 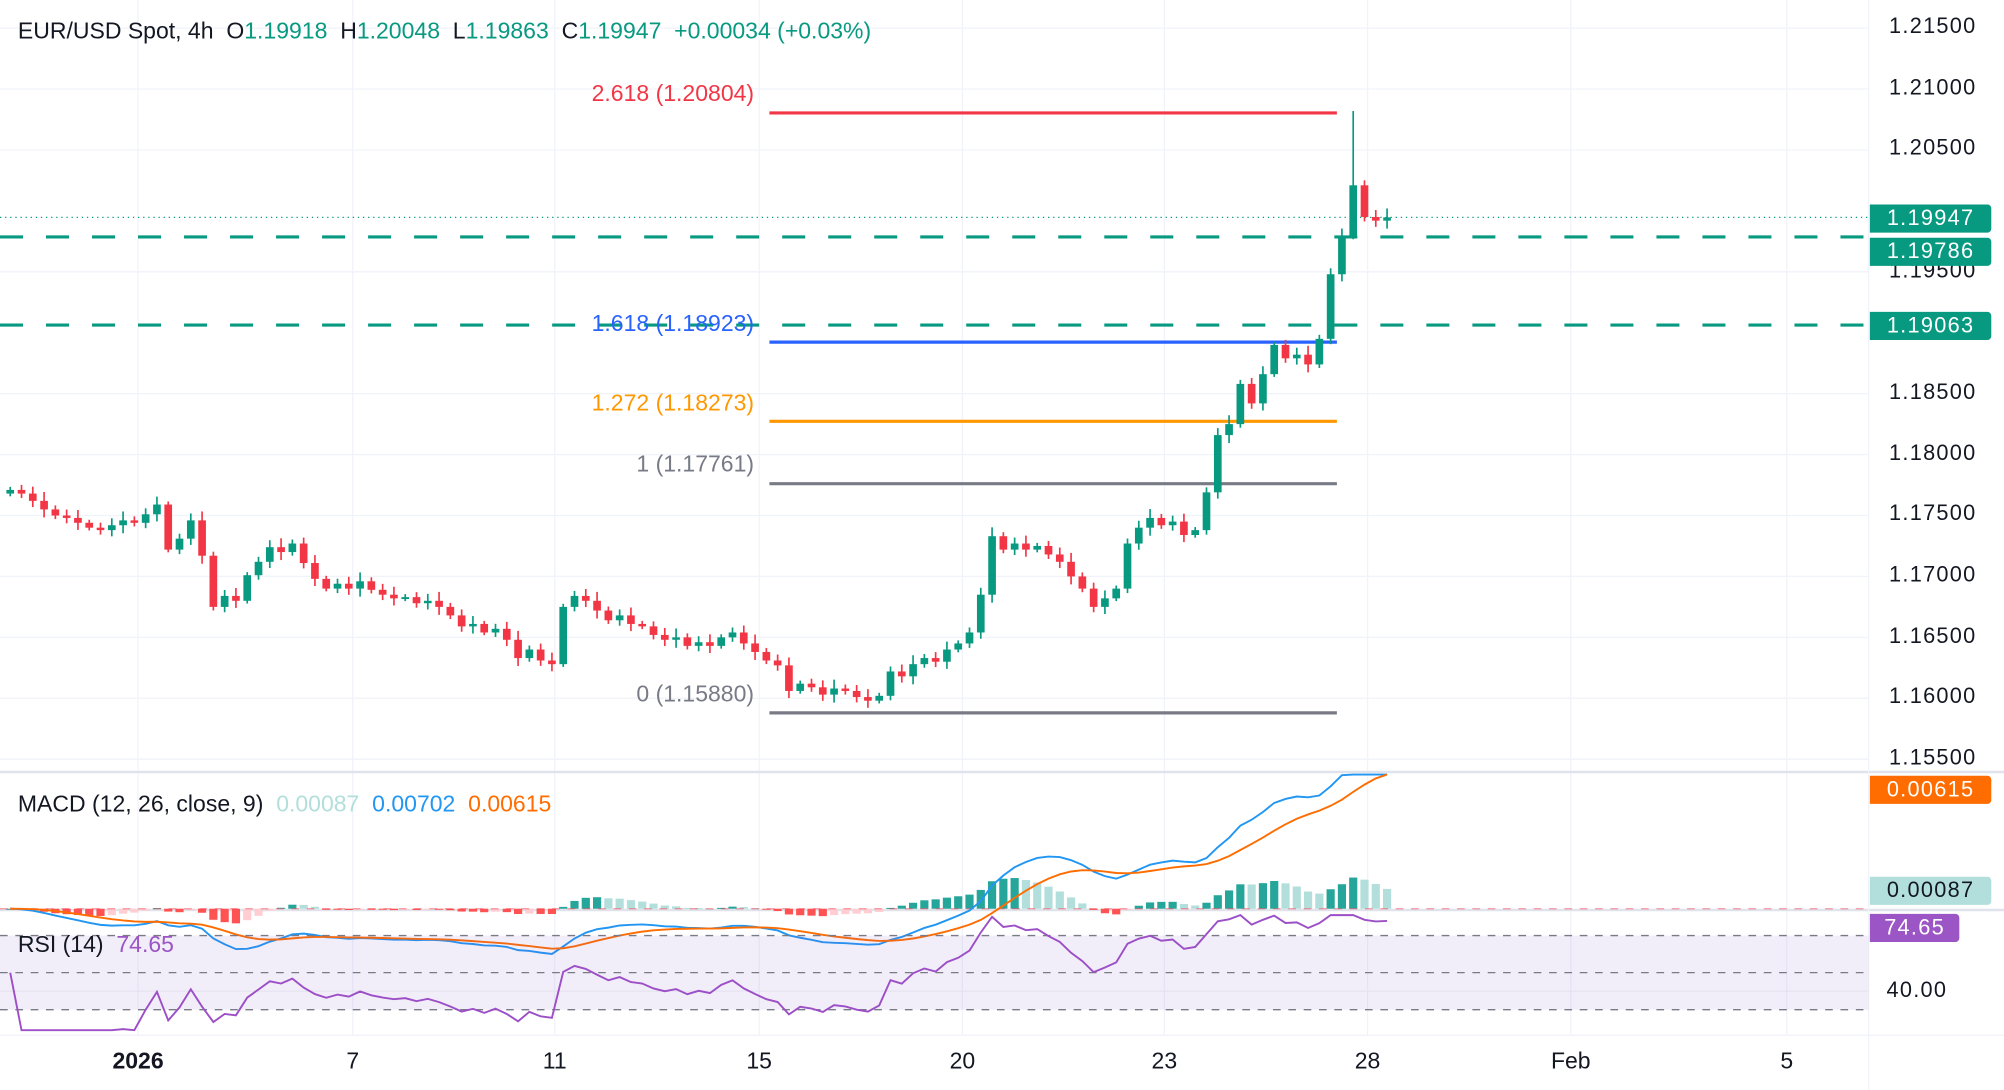 I want to click on price-axis-label: 1.16000, so click(x=1933, y=696).